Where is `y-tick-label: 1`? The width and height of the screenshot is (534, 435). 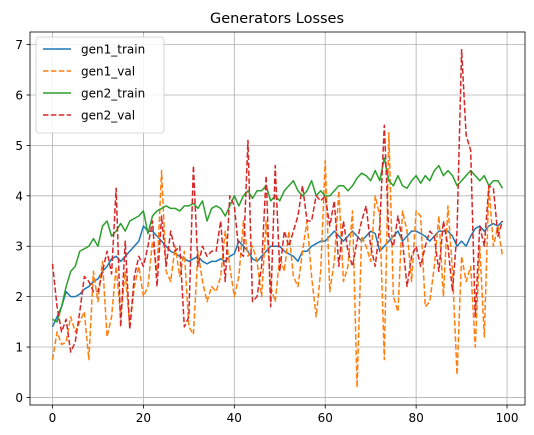 y-tick-label: 1 is located at coordinates (19, 348).